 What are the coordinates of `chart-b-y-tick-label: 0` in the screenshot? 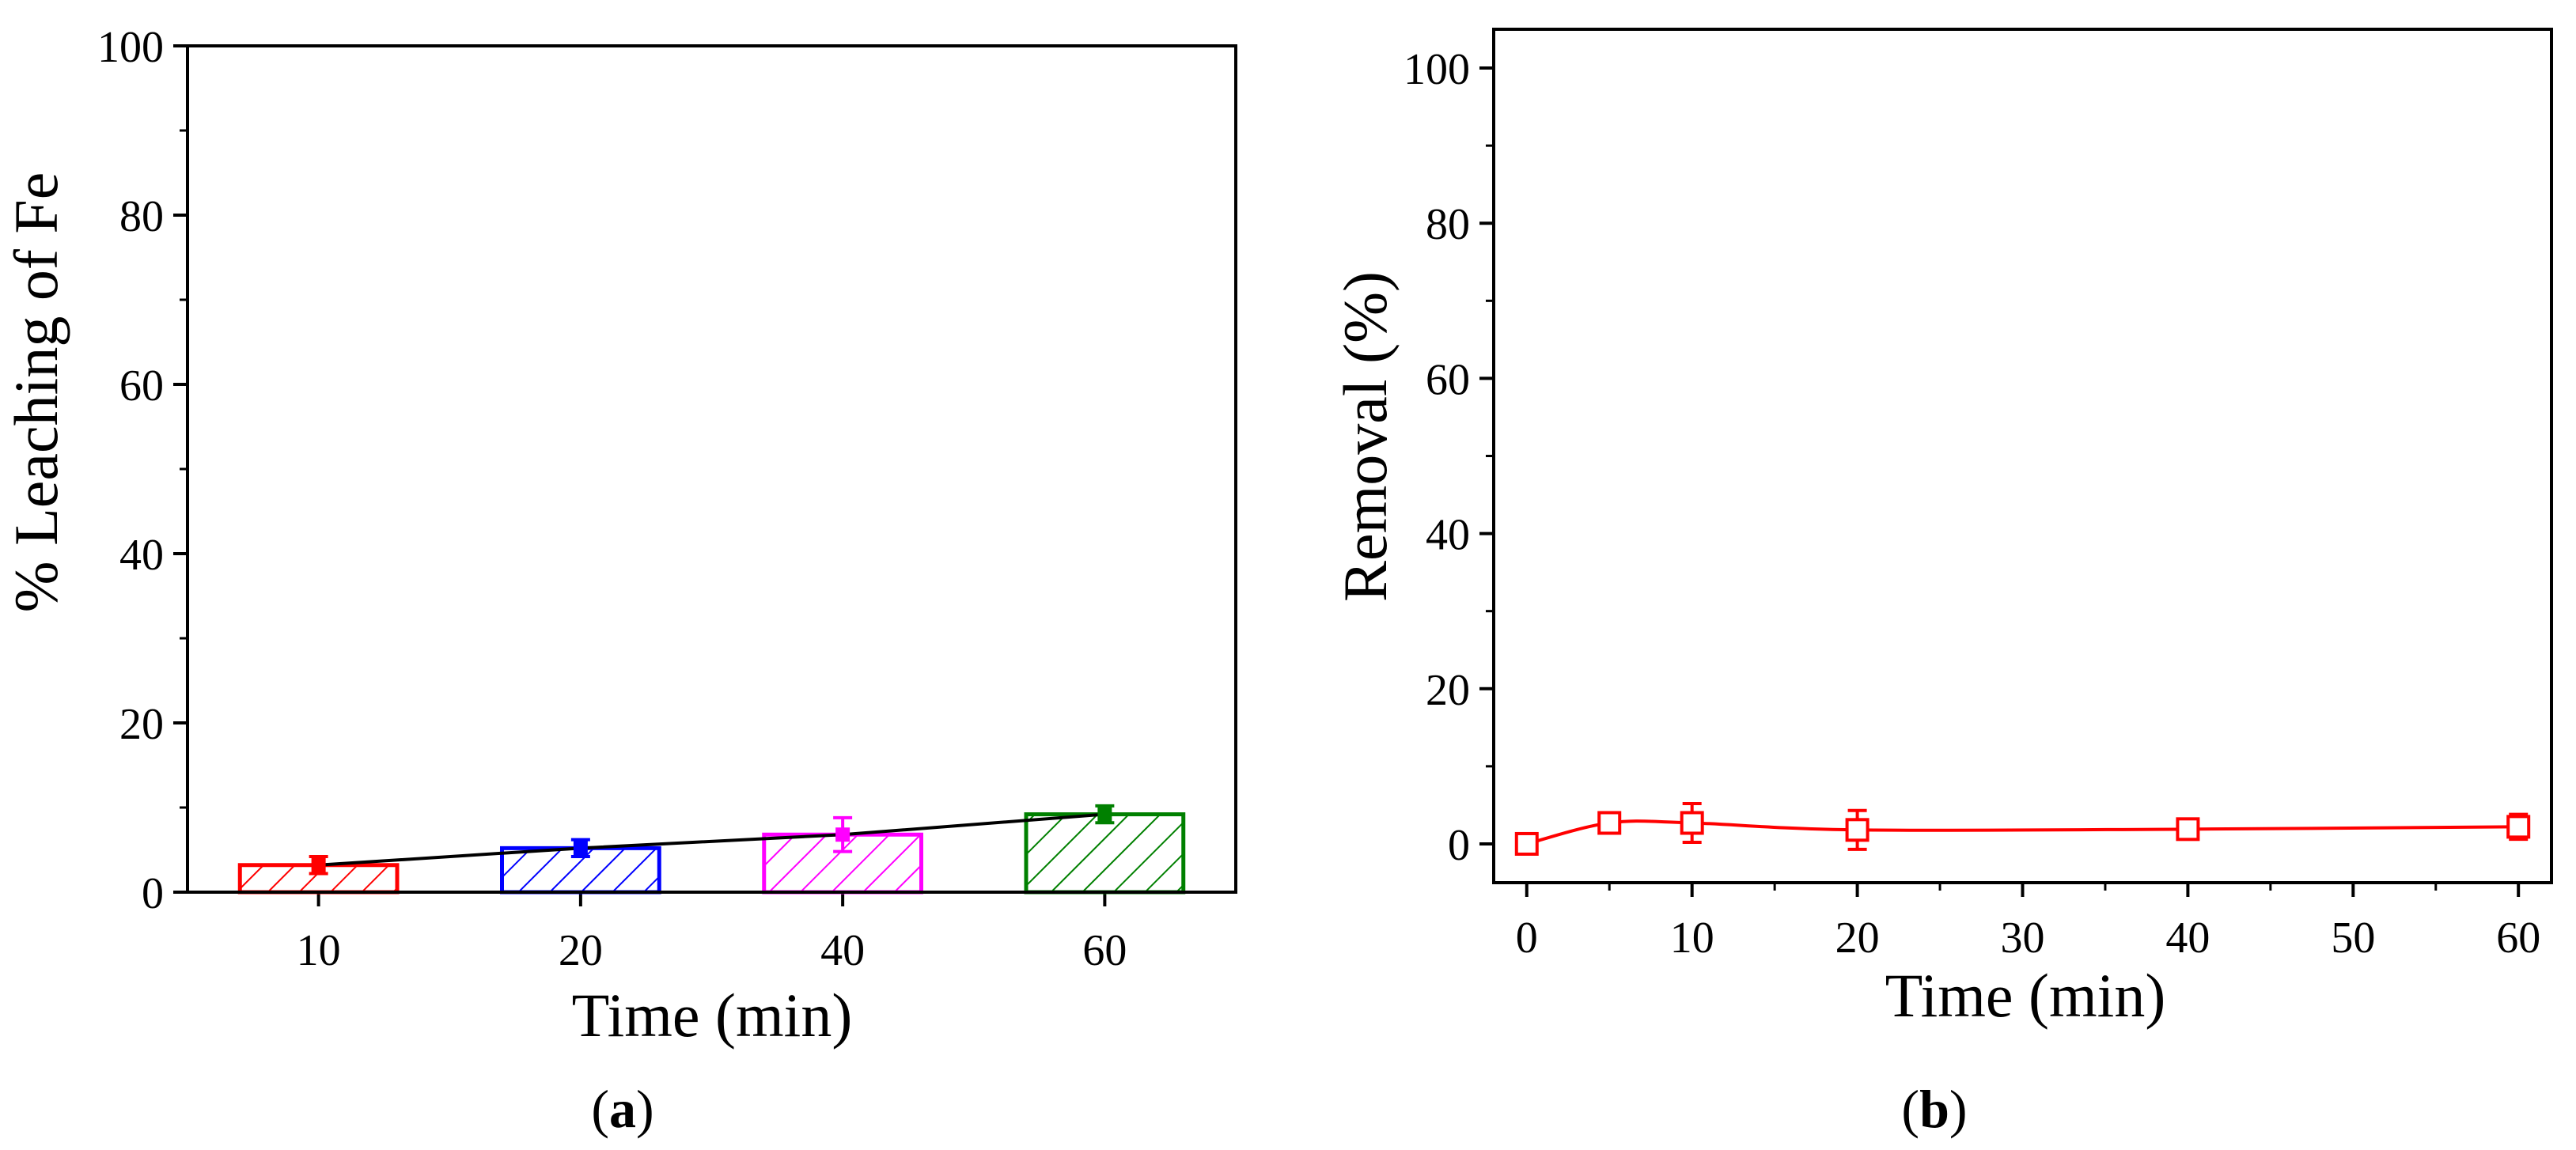 It's located at (1459, 846).